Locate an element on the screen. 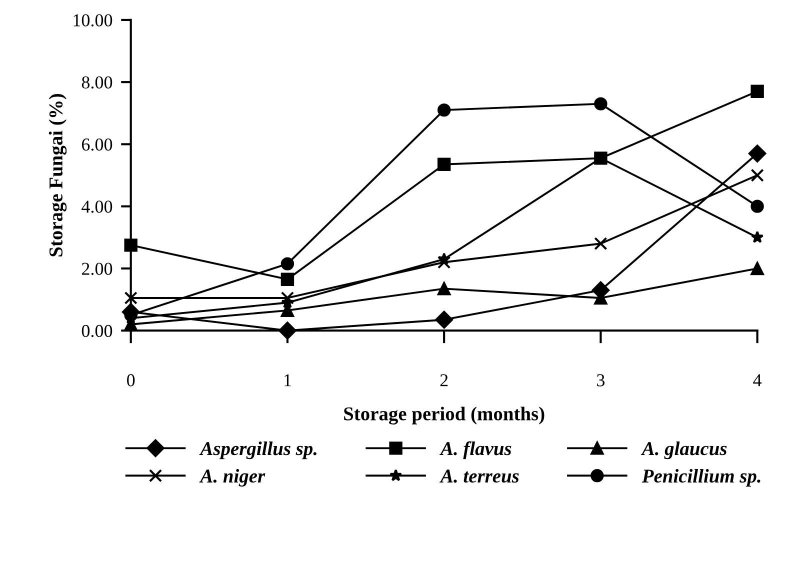 This screenshot has width=793, height=570. x-axis-title: Storage period (months) is located at coordinates (444, 415).